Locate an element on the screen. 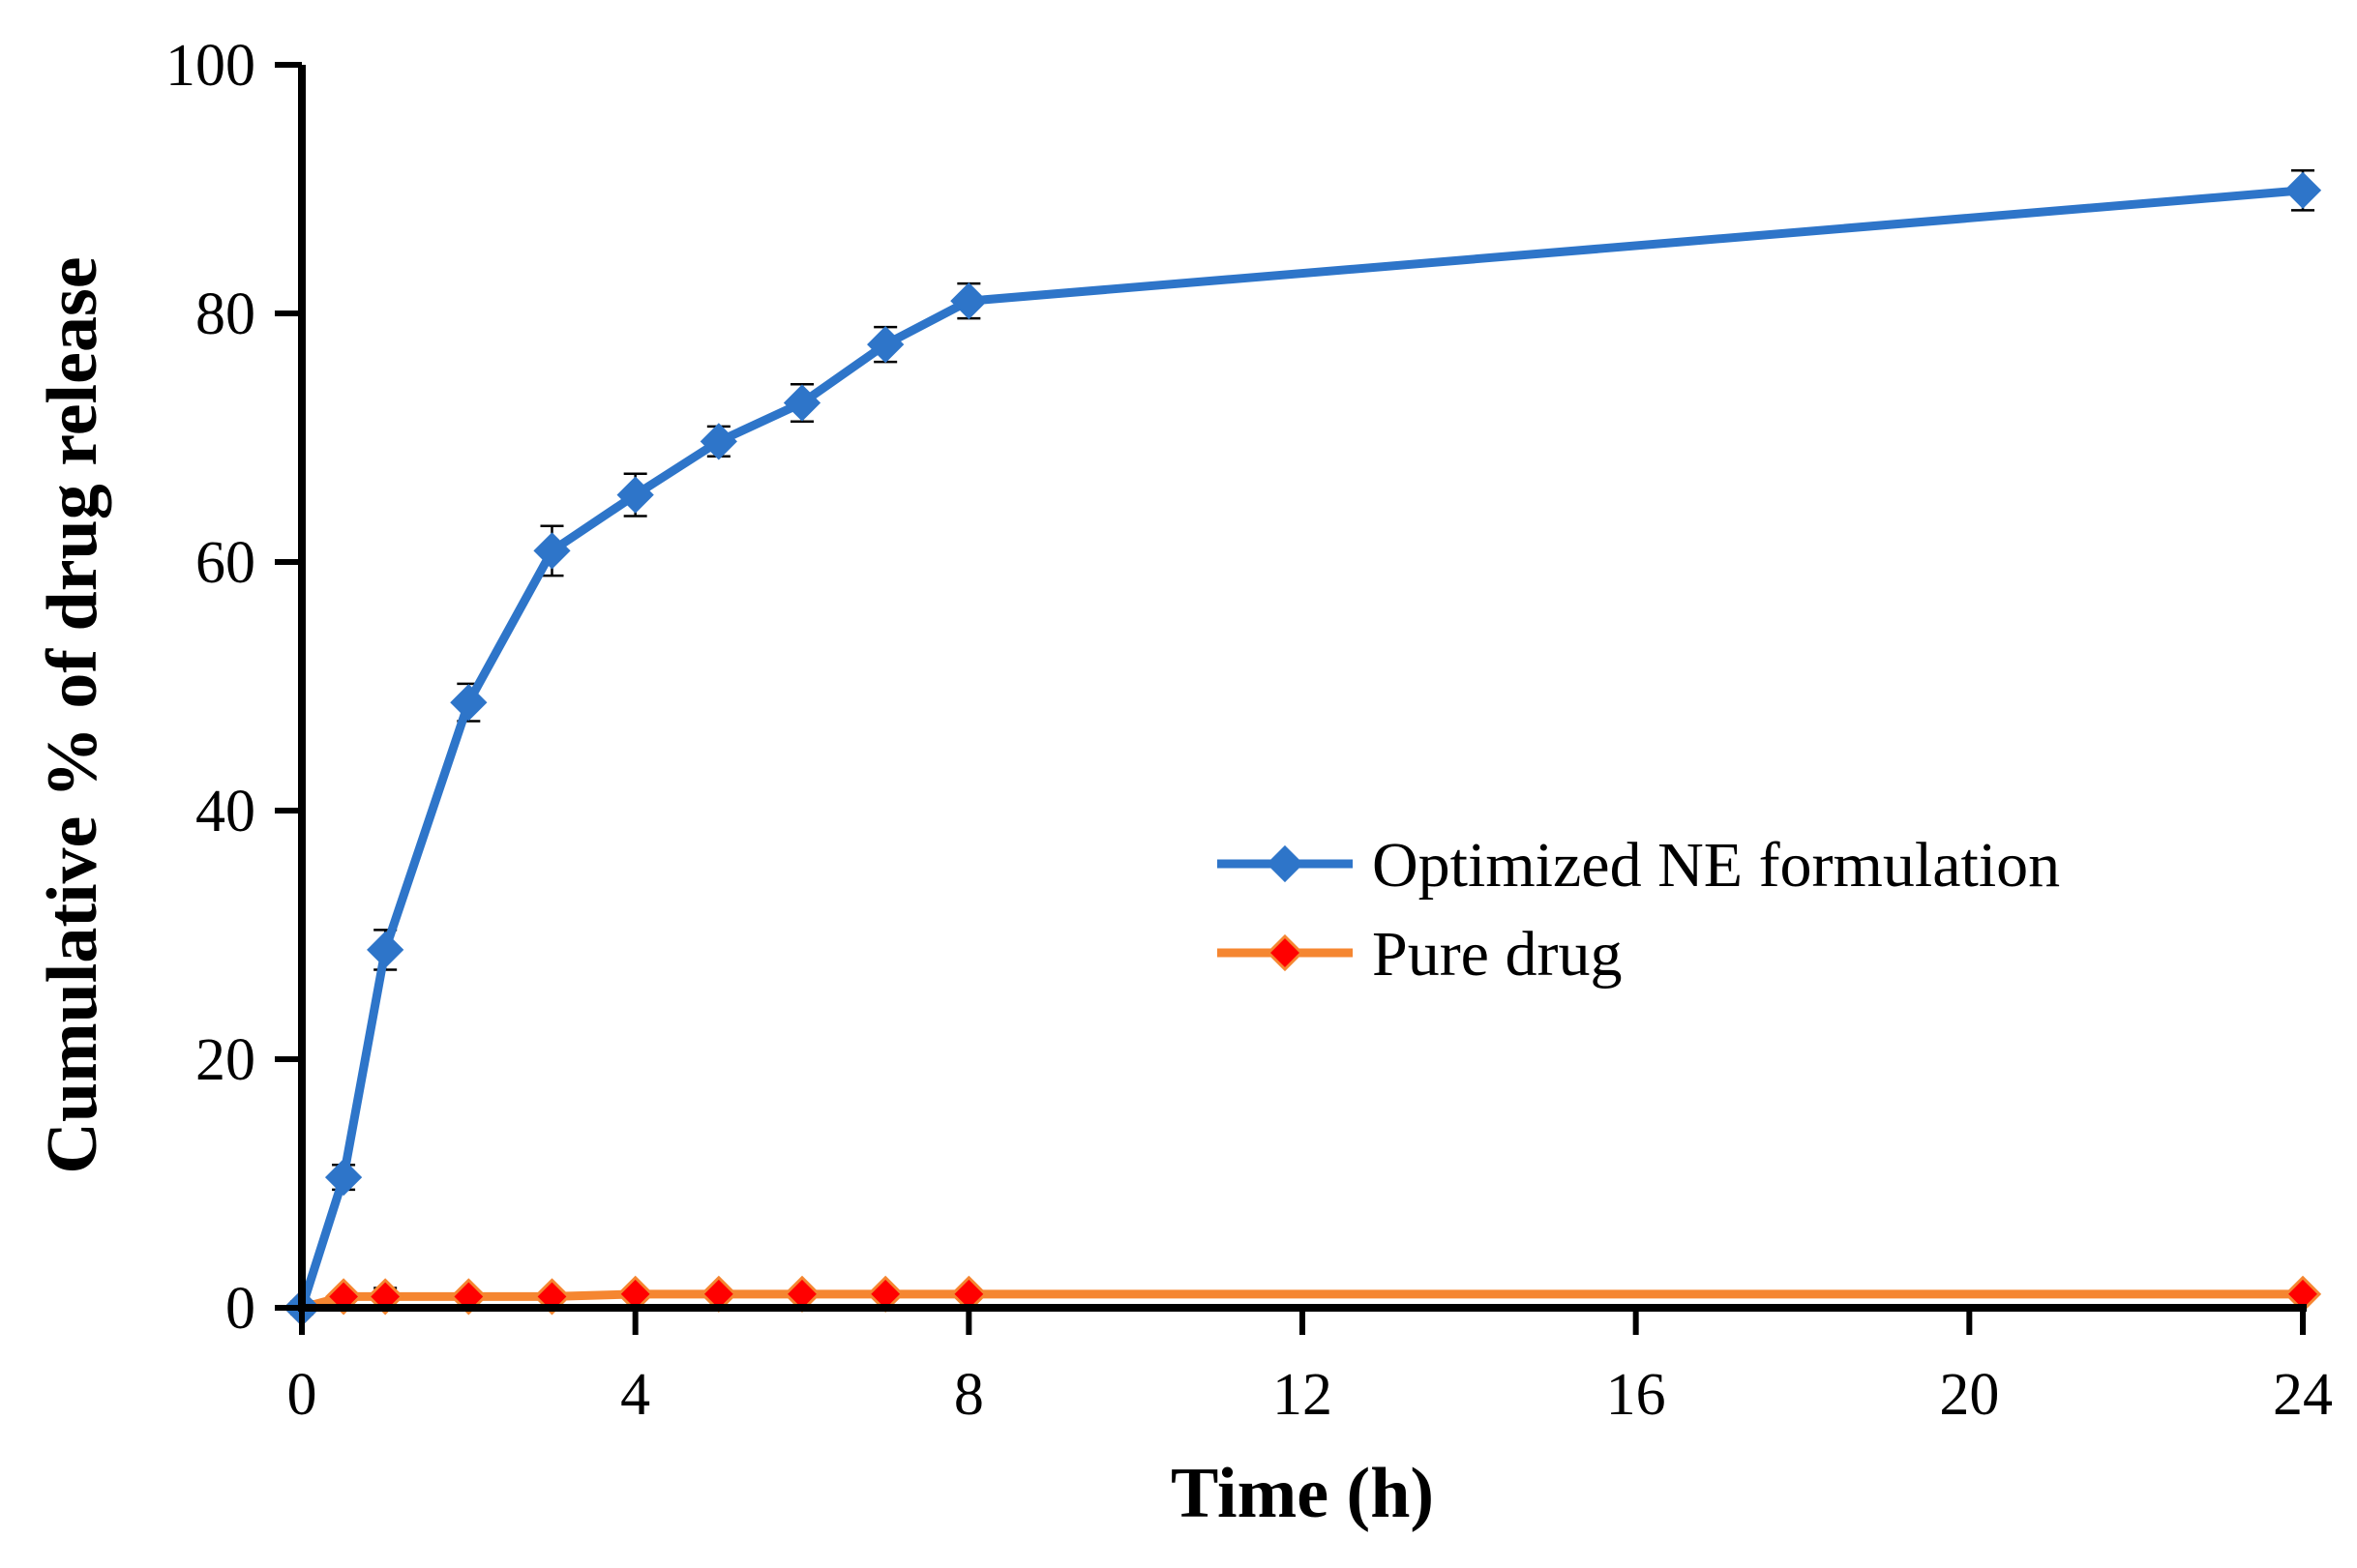 This screenshot has height=1568, width=2357. y-axis-title: Cumulative % of drug release is located at coordinates (72, 715).